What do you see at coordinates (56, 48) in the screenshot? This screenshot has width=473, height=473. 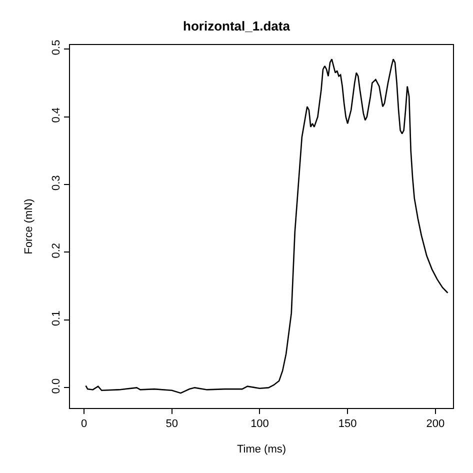 I see `y-tick-label: 0.5` at bounding box center [56, 48].